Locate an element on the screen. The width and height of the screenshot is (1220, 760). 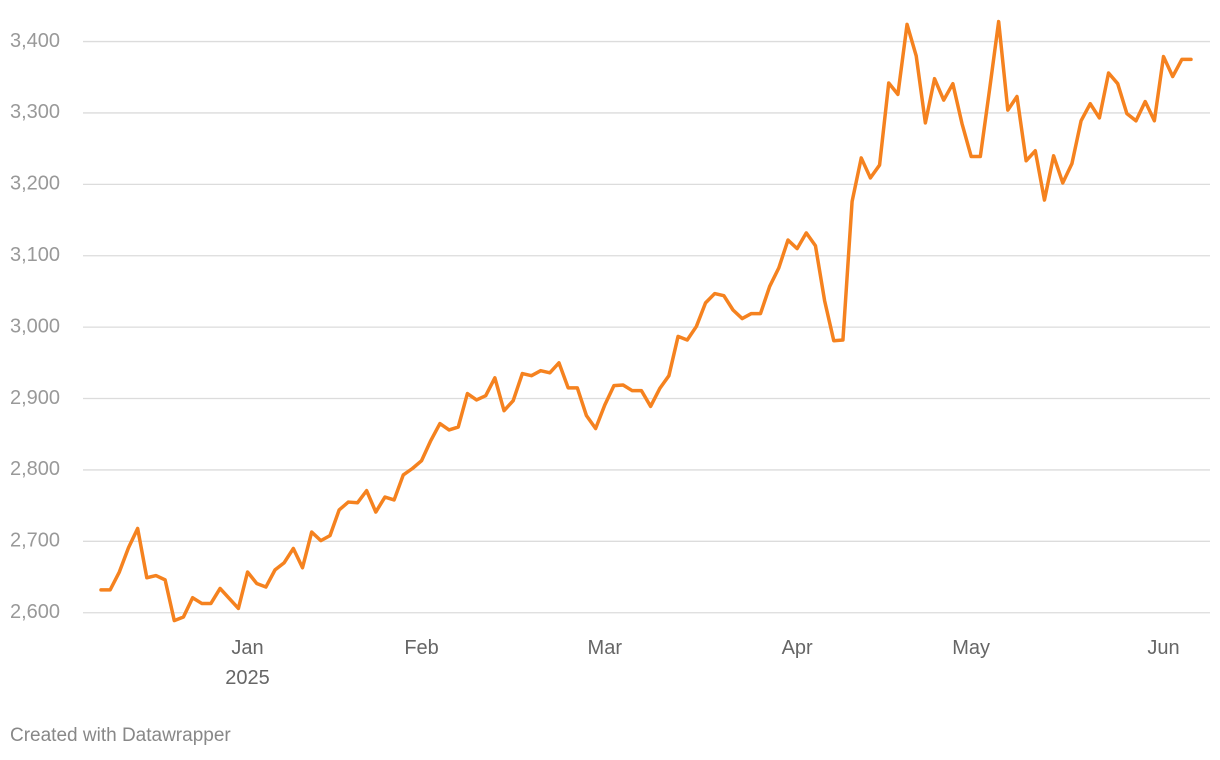
y-tick-label: 3,400 is located at coordinates (35, 41).